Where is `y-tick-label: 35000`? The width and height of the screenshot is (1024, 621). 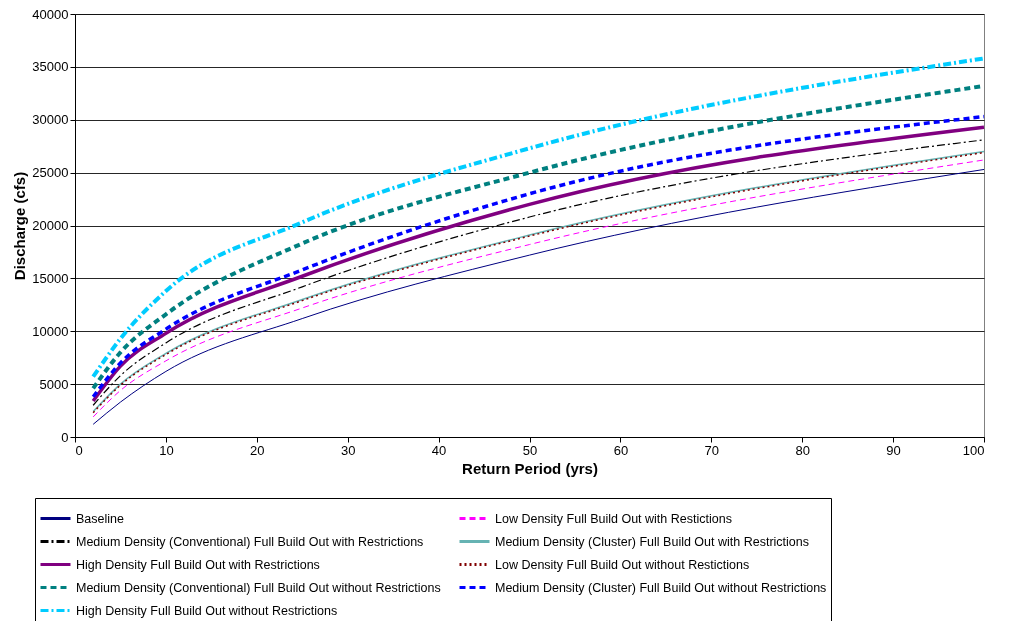
y-tick-label: 35000 is located at coordinates (50, 67).